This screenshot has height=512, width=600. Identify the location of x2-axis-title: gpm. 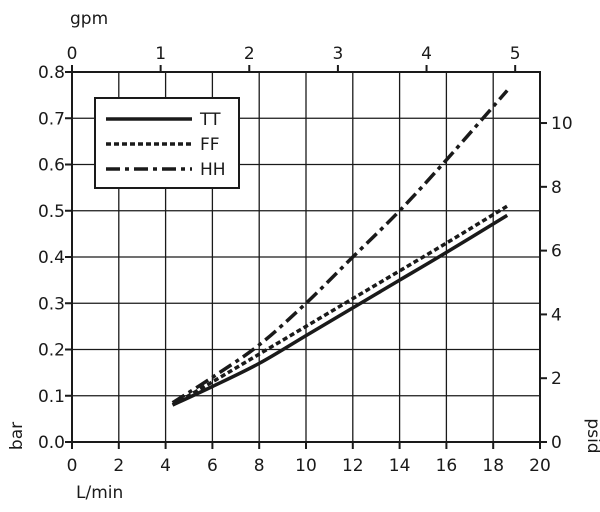
(89, 19).